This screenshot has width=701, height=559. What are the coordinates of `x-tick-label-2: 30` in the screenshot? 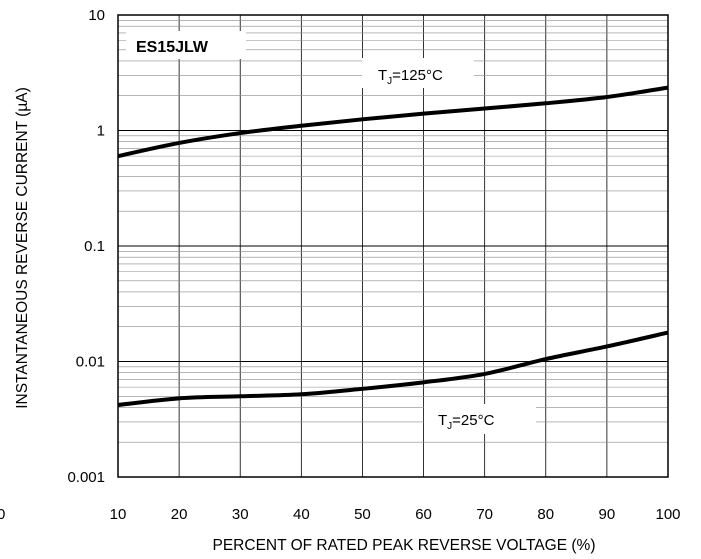 It's located at (240, 514).